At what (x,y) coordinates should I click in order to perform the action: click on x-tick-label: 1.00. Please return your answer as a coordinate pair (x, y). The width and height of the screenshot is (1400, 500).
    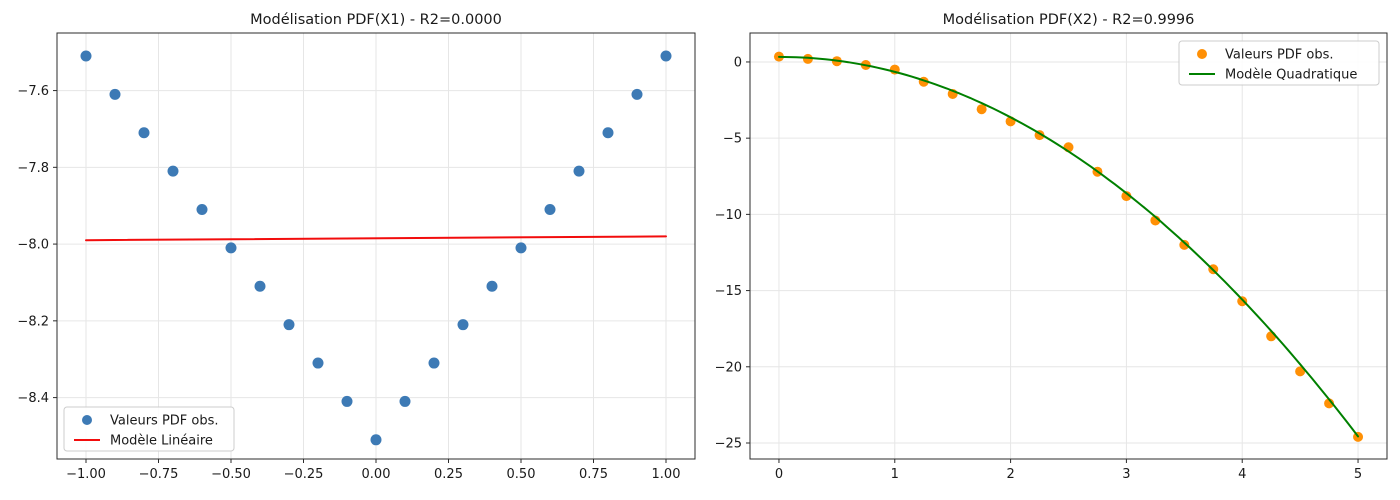
    Looking at the image, I should click on (666, 474).